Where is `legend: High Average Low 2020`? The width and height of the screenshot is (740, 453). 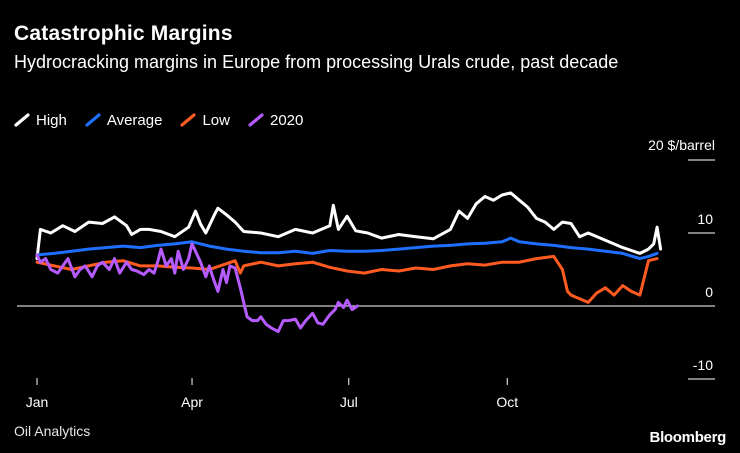
legend: High Average Low 2020 is located at coordinates (167, 120).